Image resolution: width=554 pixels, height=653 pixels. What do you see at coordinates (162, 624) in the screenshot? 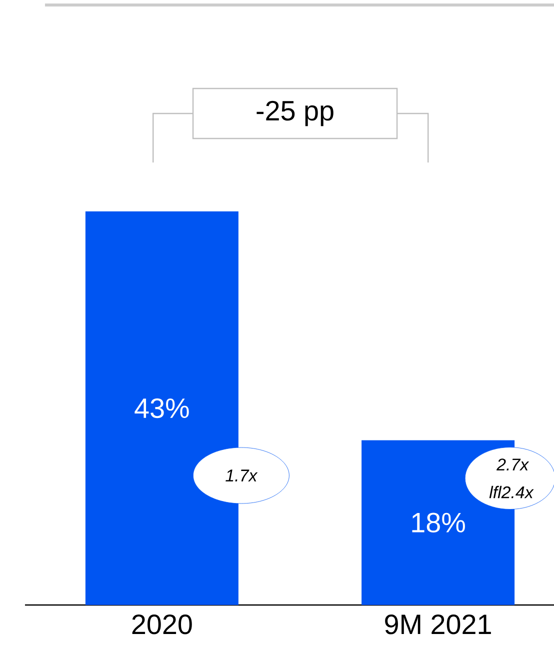
I see `x-tick-label: 2020` at bounding box center [162, 624].